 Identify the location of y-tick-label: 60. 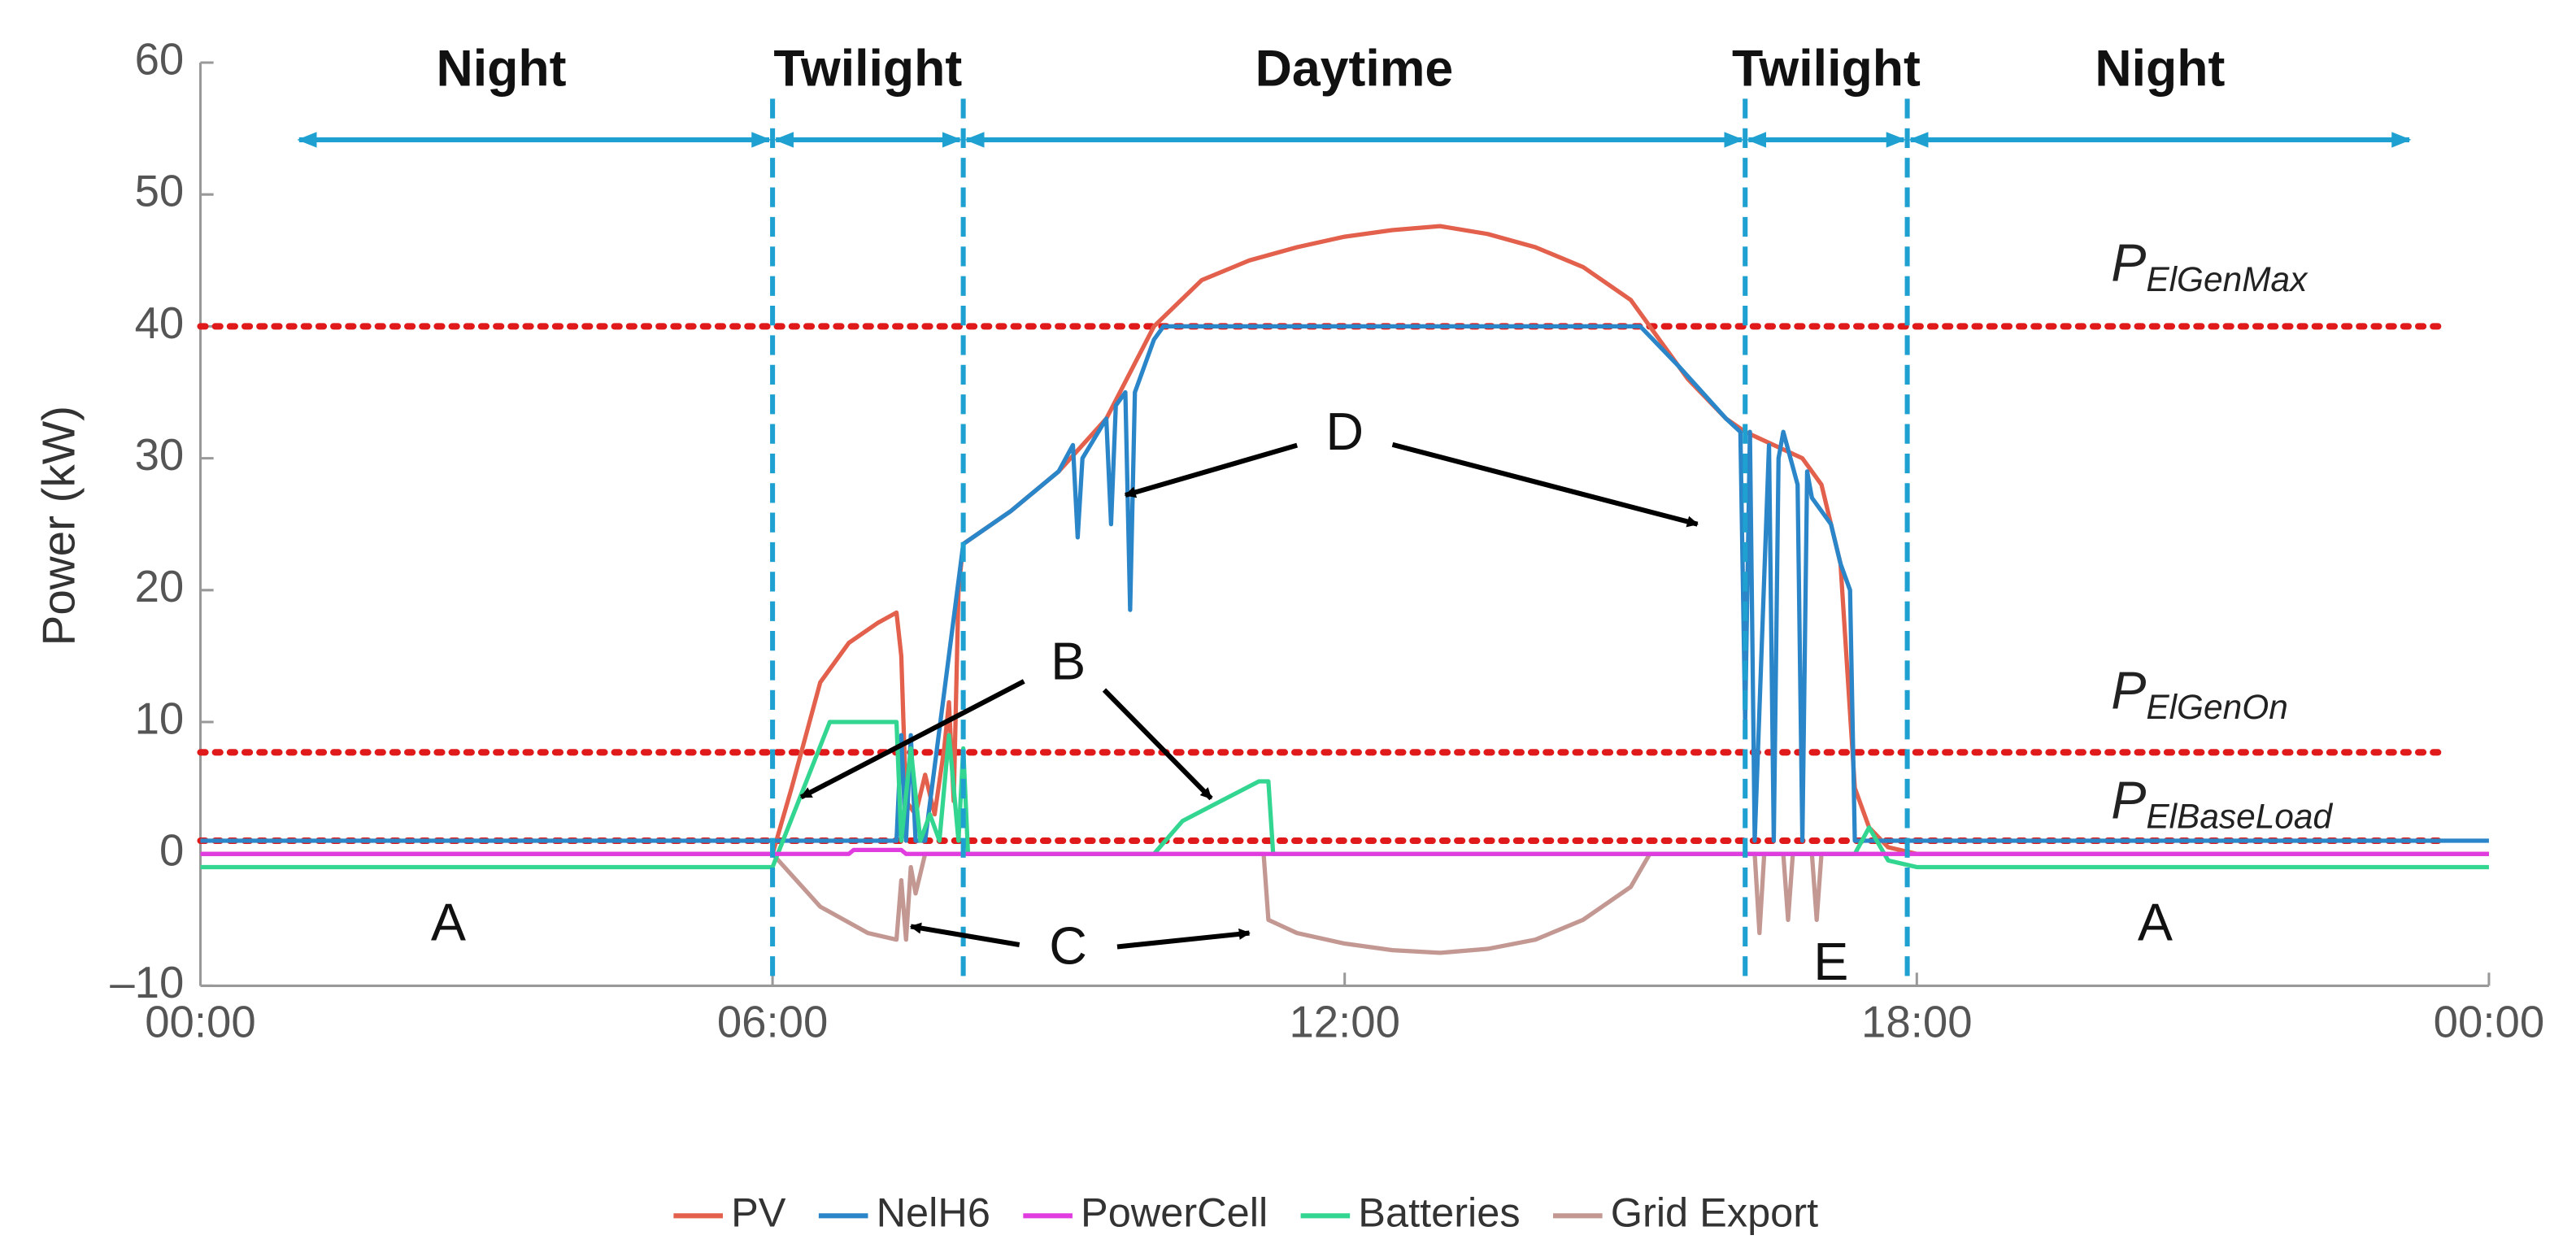
(160, 59).